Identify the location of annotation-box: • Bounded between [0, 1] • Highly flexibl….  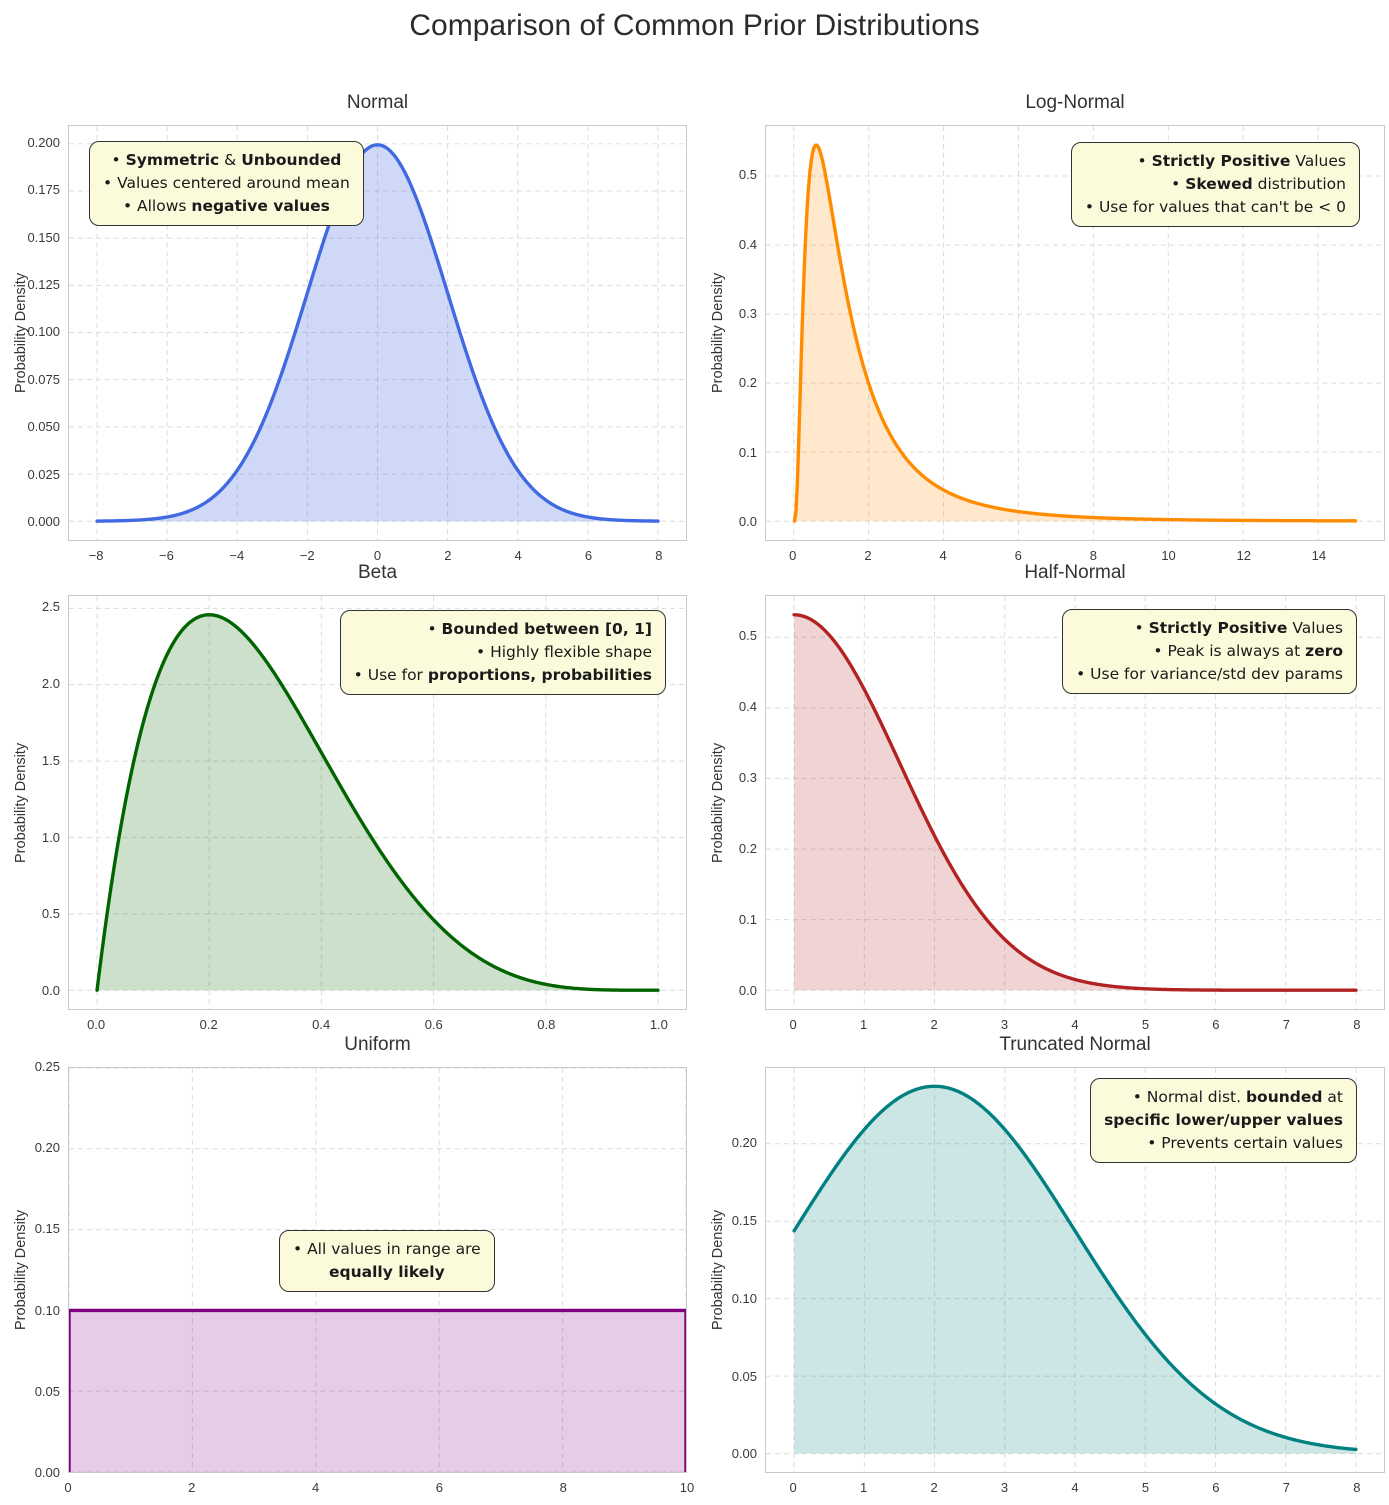
(502, 652).